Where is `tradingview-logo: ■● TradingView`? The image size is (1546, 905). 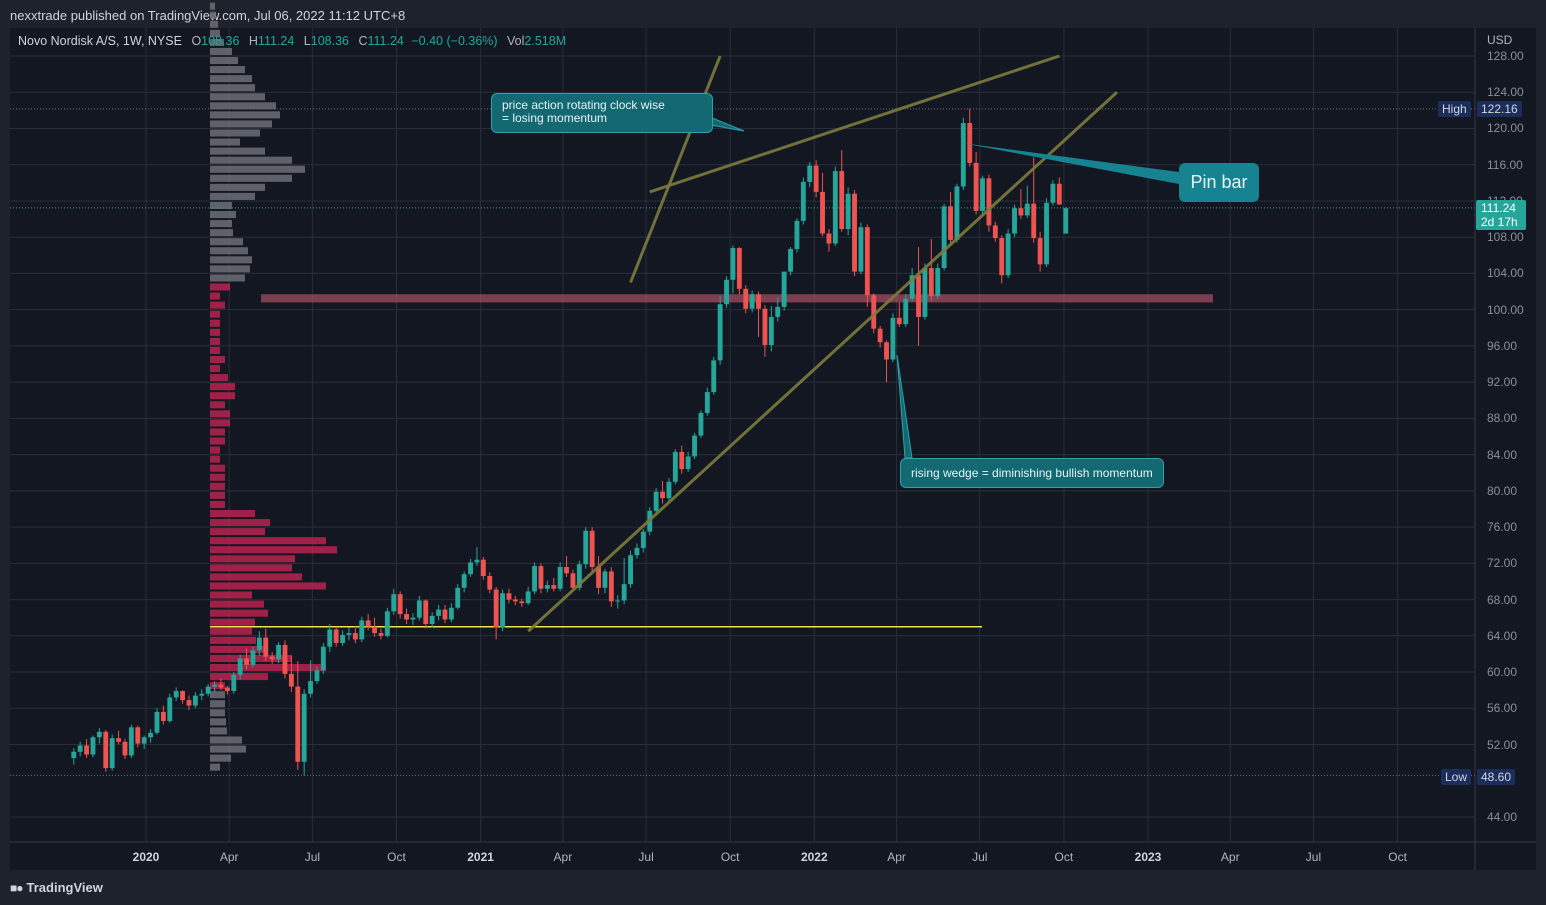 tradingview-logo: ■● TradingView is located at coordinates (56, 887).